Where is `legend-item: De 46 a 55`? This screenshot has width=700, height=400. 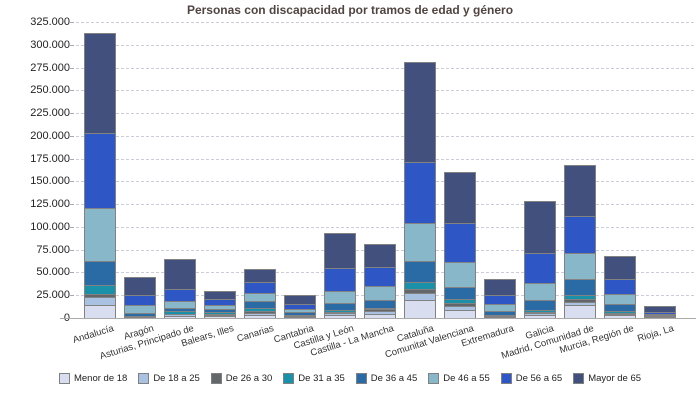
legend-item: De 46 a 55 is located at coordinates (459, 378).